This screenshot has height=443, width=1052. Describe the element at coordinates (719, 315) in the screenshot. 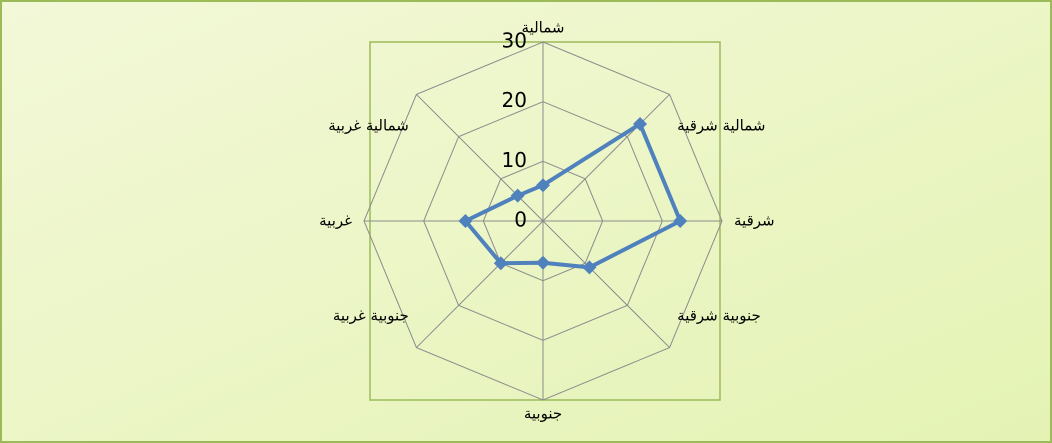

I see `category-label: جنوبية شرقية` at that location.